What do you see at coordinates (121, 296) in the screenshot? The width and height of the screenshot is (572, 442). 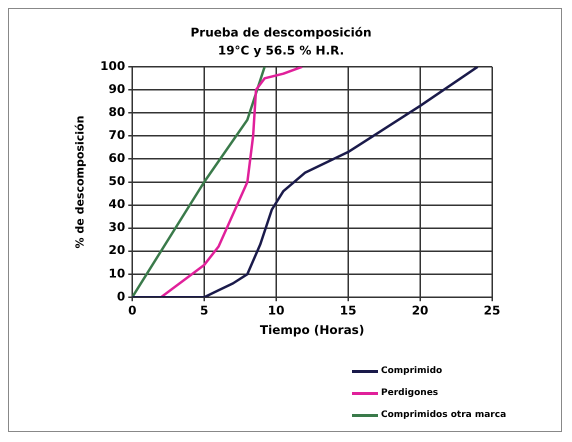 I see `y-tick-label: 0` at bounding box center [121, 296].